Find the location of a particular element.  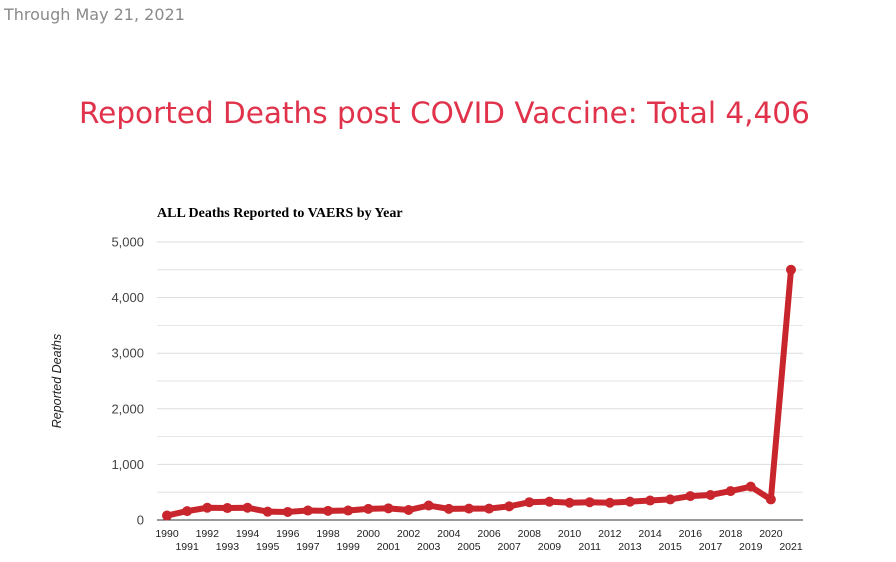

x-tick-label: 1998 is located at coordinates (328, 534).